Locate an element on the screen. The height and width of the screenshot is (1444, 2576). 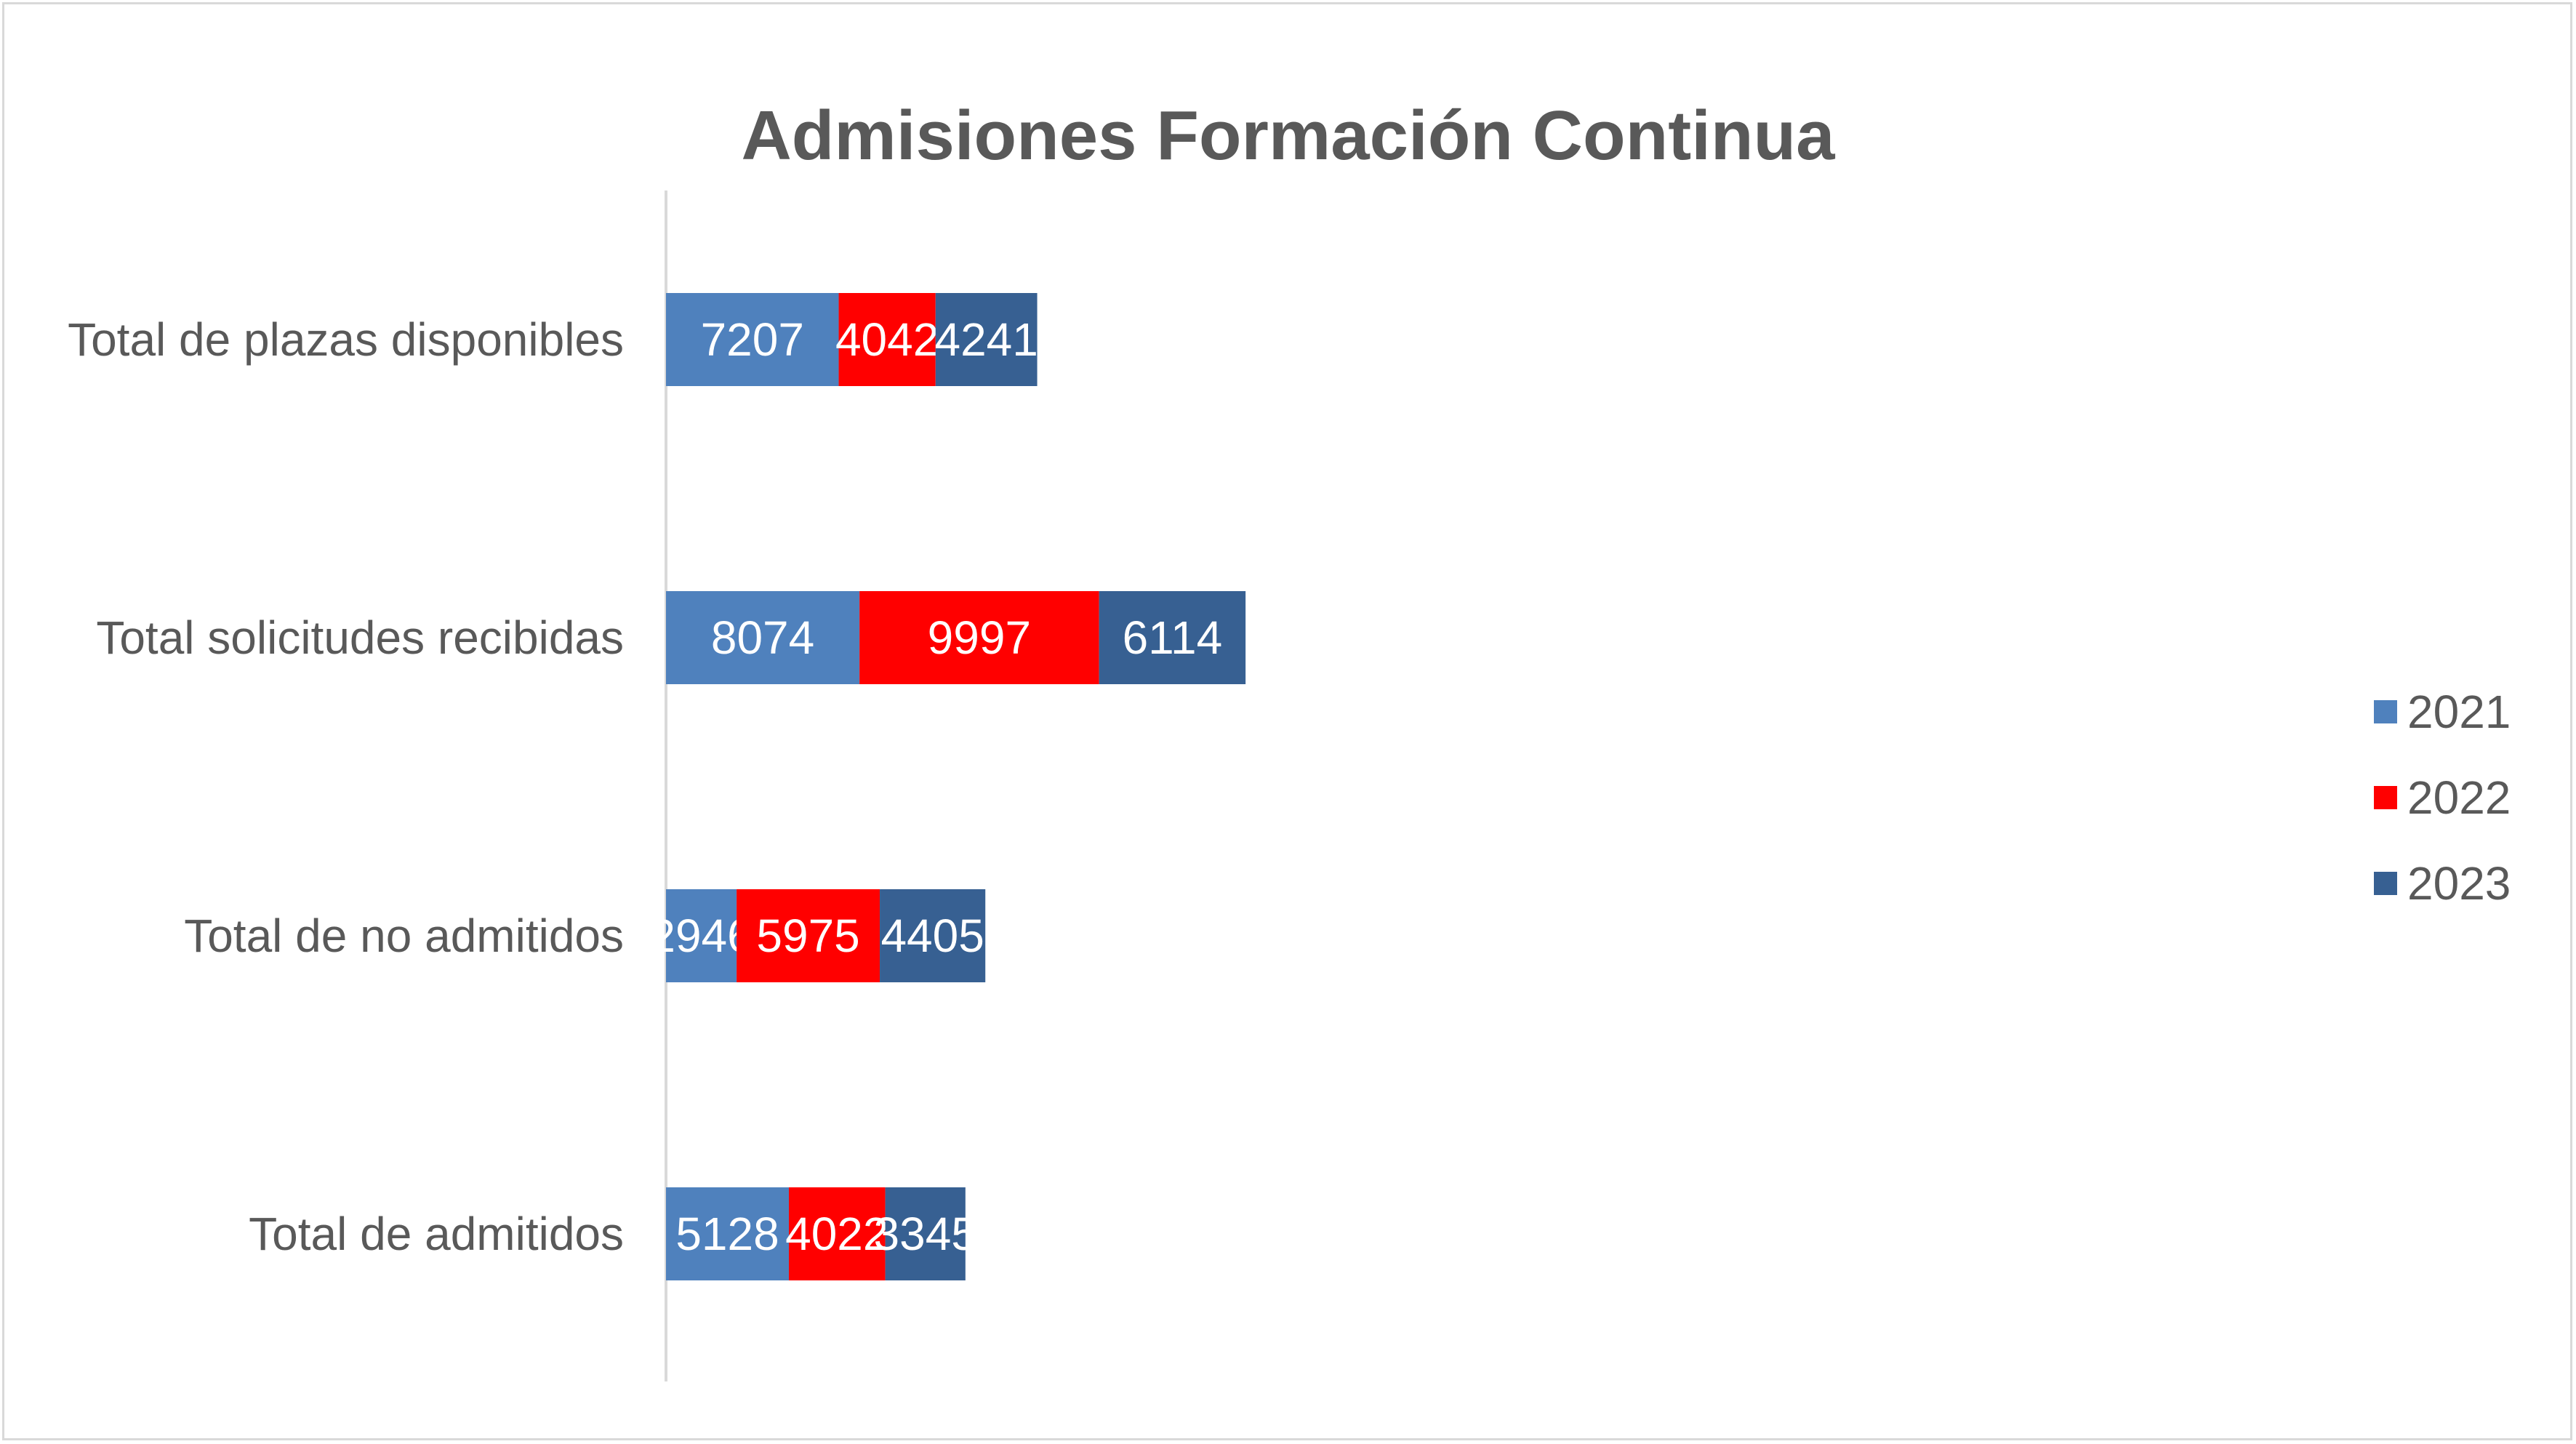
data-label-2022-1: 9997 is located at coordinates (979, 638).